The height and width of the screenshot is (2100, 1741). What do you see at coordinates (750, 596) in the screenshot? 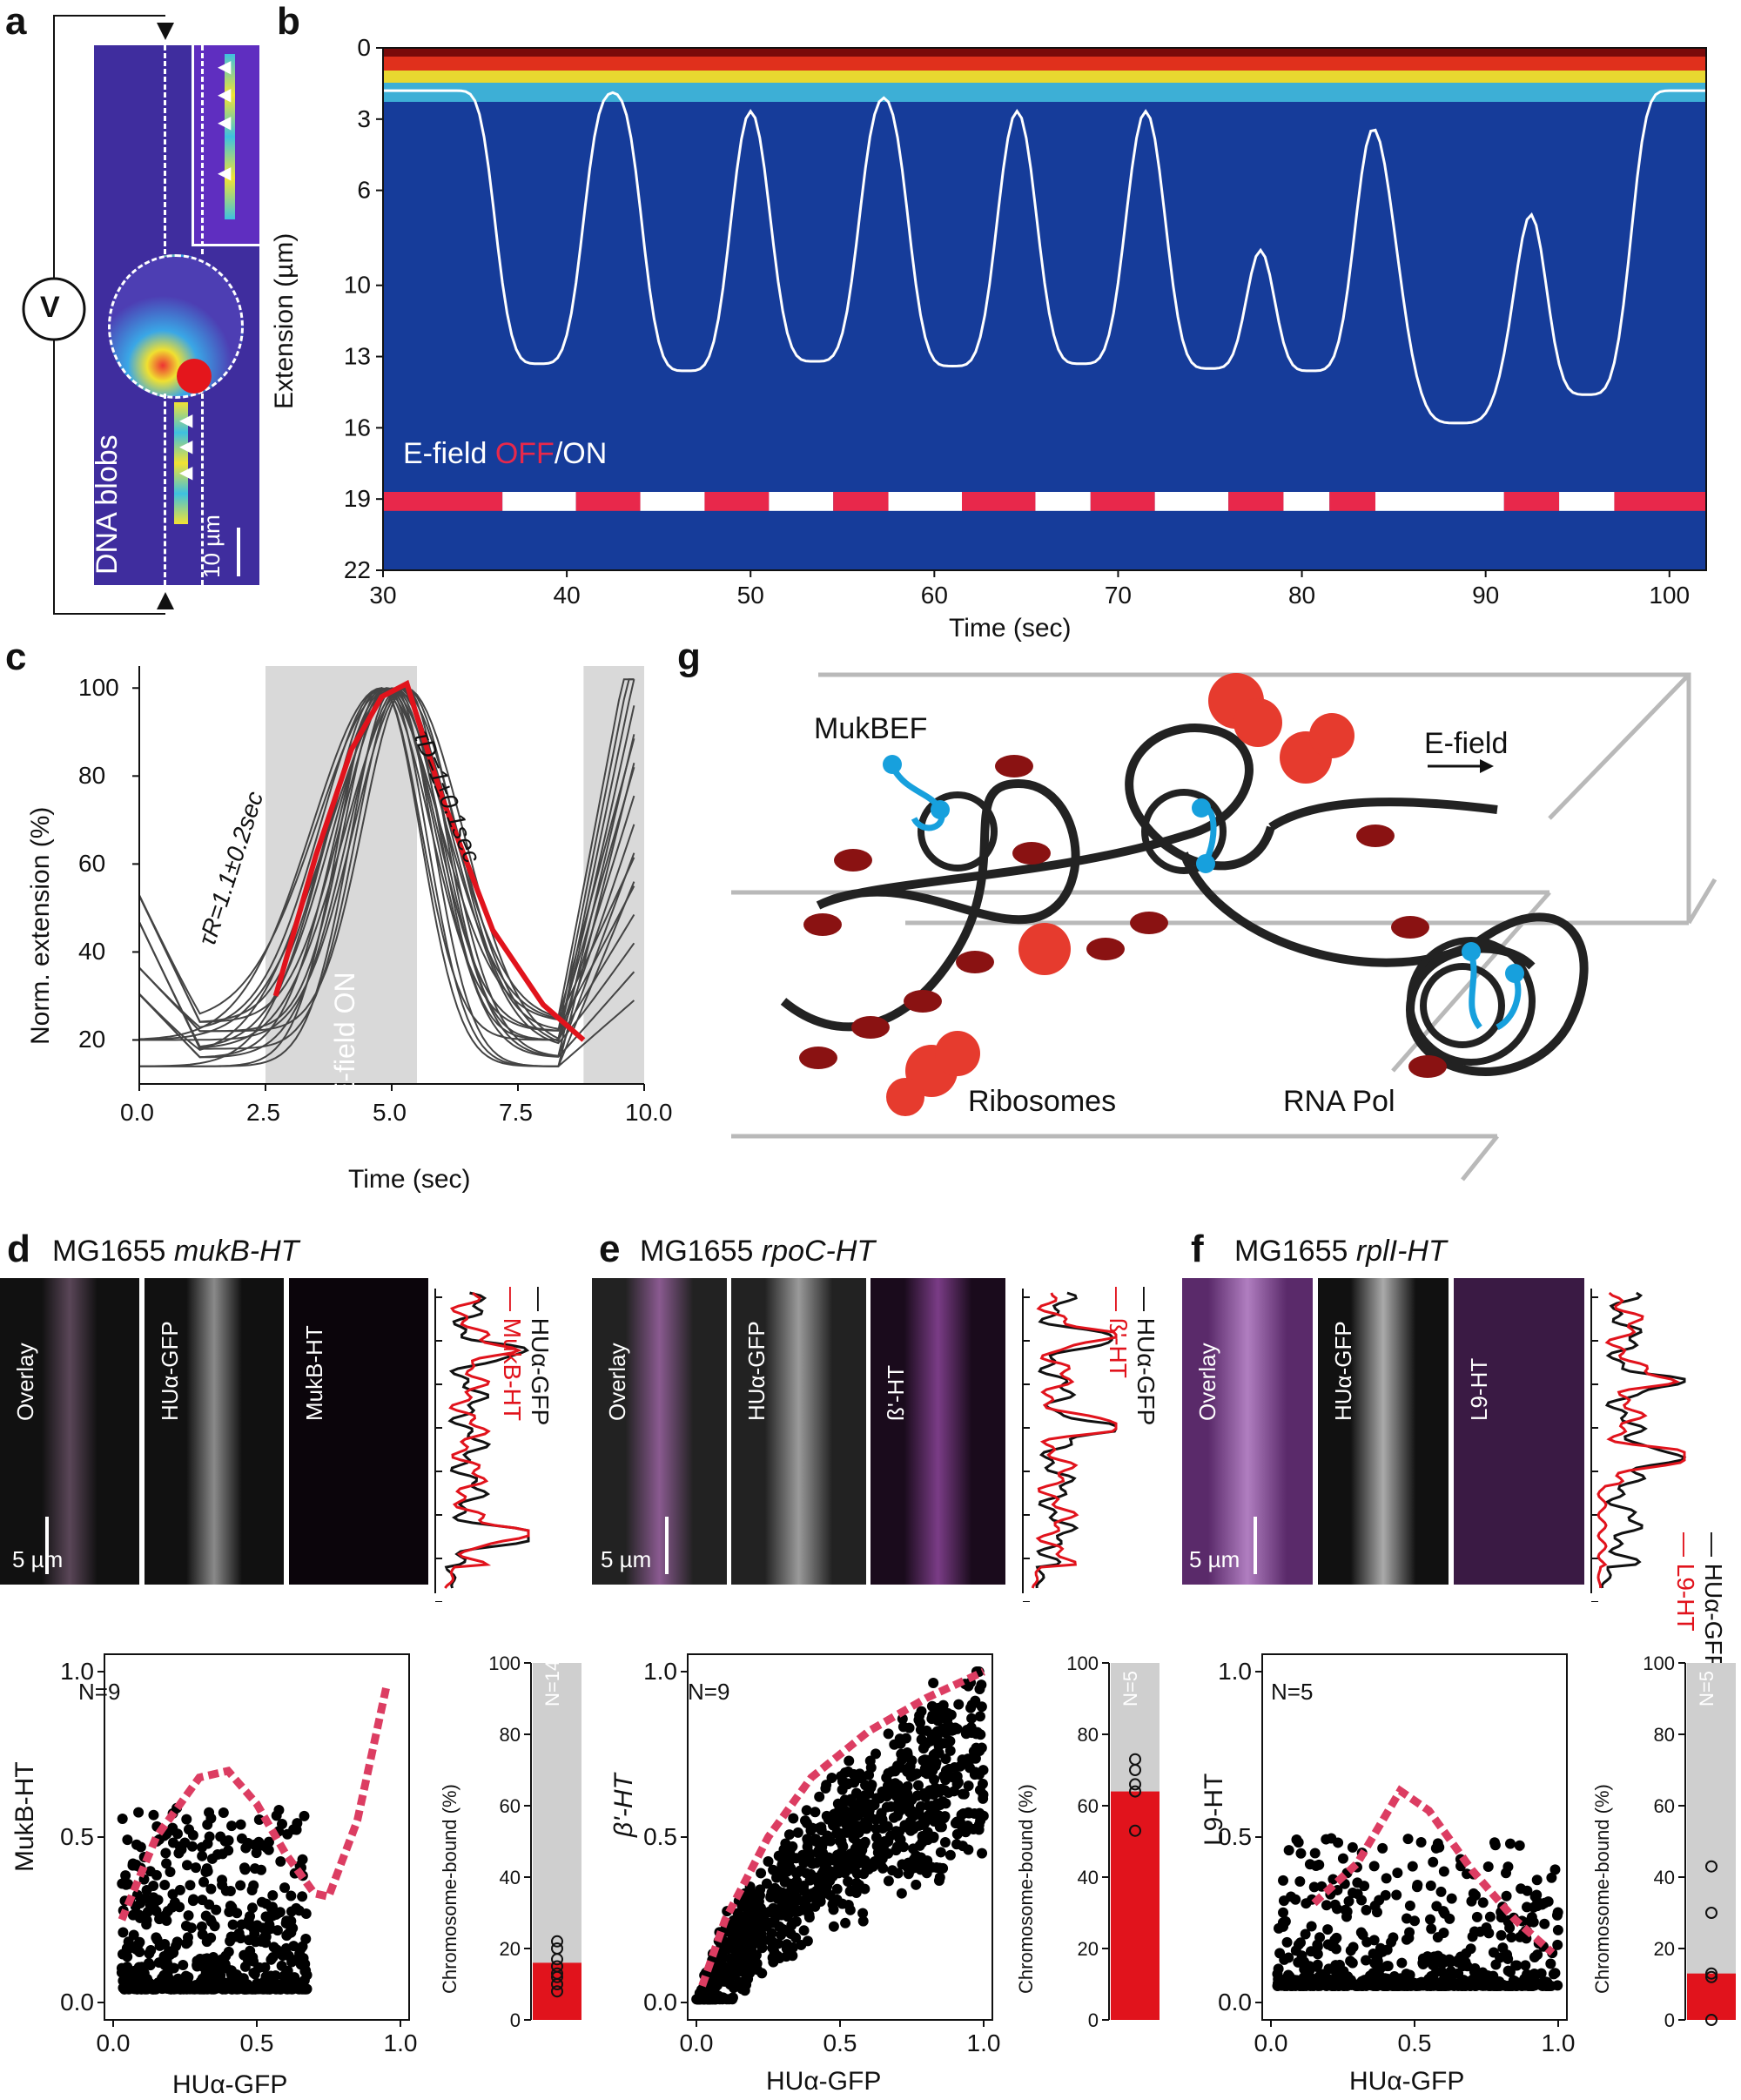
I see `x-tick-label: 50` at bounding box center [750, 596].